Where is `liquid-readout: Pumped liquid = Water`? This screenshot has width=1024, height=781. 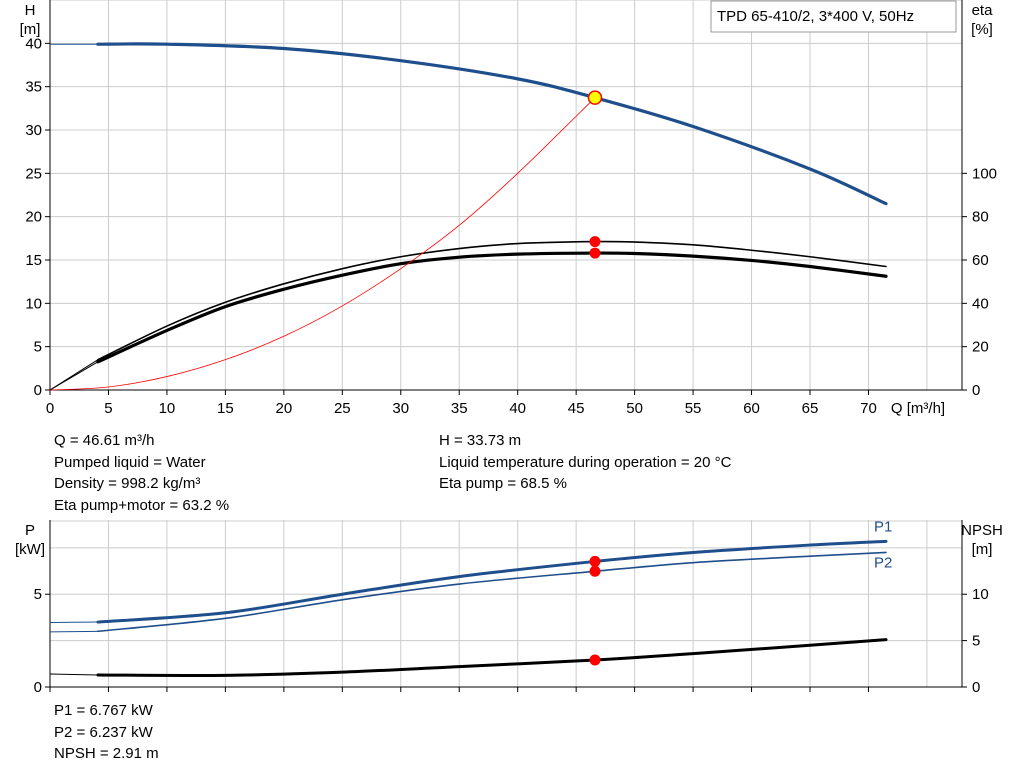
liquid-readout: Pumped liquid = Water is located at coordinates (130, 462).